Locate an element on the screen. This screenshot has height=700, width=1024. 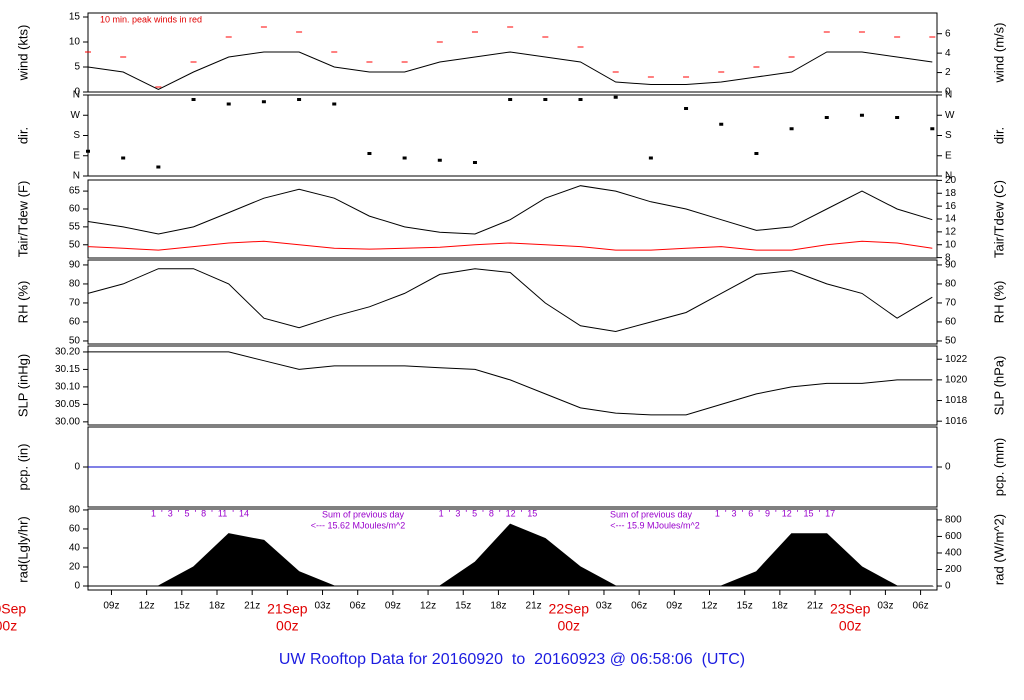
y2-tick-label: 800 is located at coordinates (953, 520).